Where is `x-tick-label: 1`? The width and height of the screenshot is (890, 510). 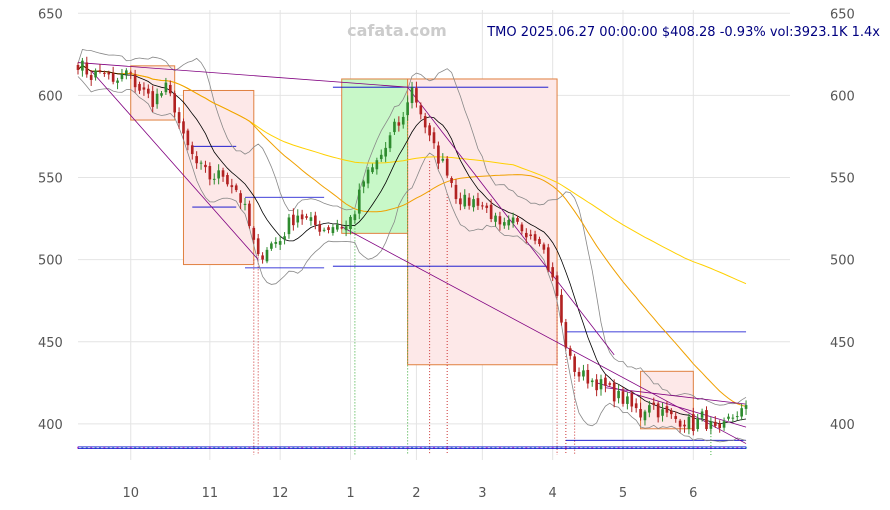 x-tick-label: 1 is located at coordinates (350, 493).